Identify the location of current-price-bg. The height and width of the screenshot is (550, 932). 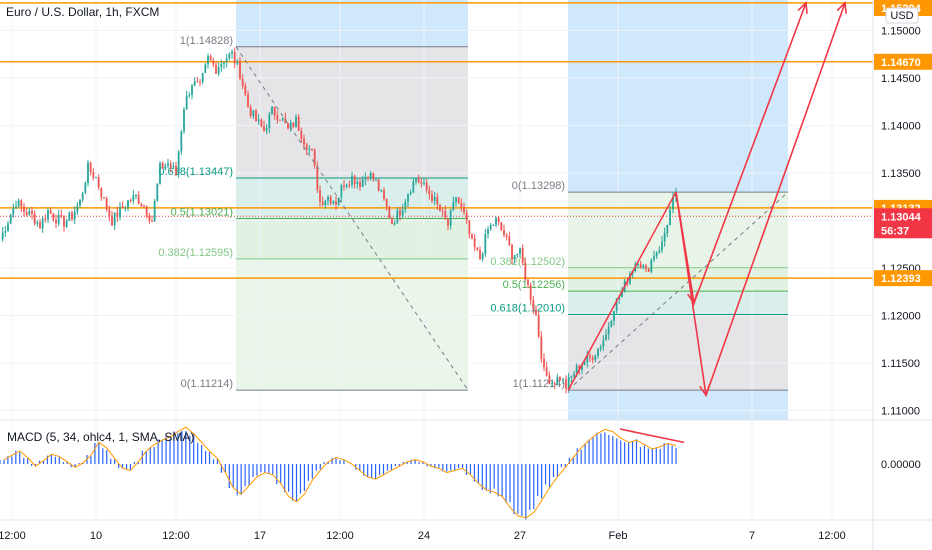
(903, 223).